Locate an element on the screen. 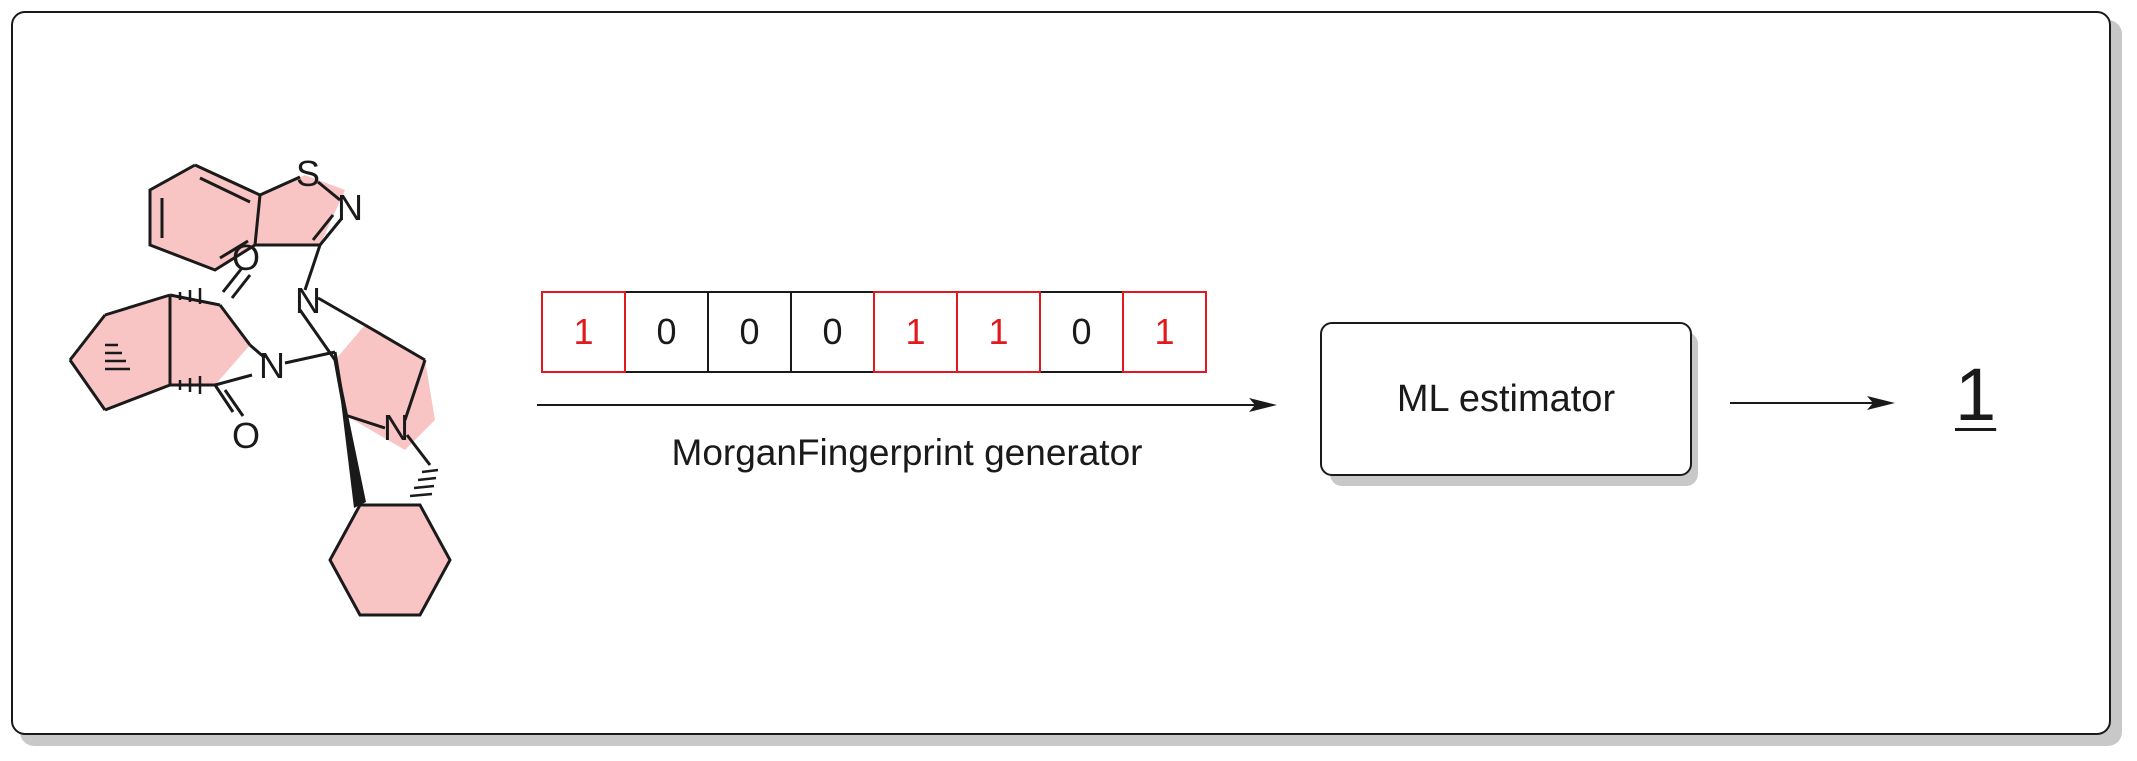 Image resolution: width=2137 pixels, height=761 pixels. ml-estimator-box: ML estimator is located at coordinates (1506, 399).